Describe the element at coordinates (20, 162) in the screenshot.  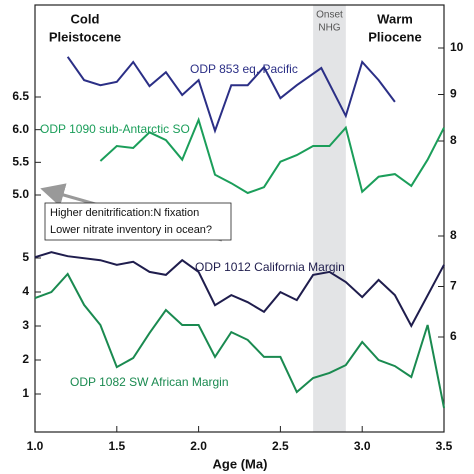
I see `y-tick-label: 5.5` at that location.